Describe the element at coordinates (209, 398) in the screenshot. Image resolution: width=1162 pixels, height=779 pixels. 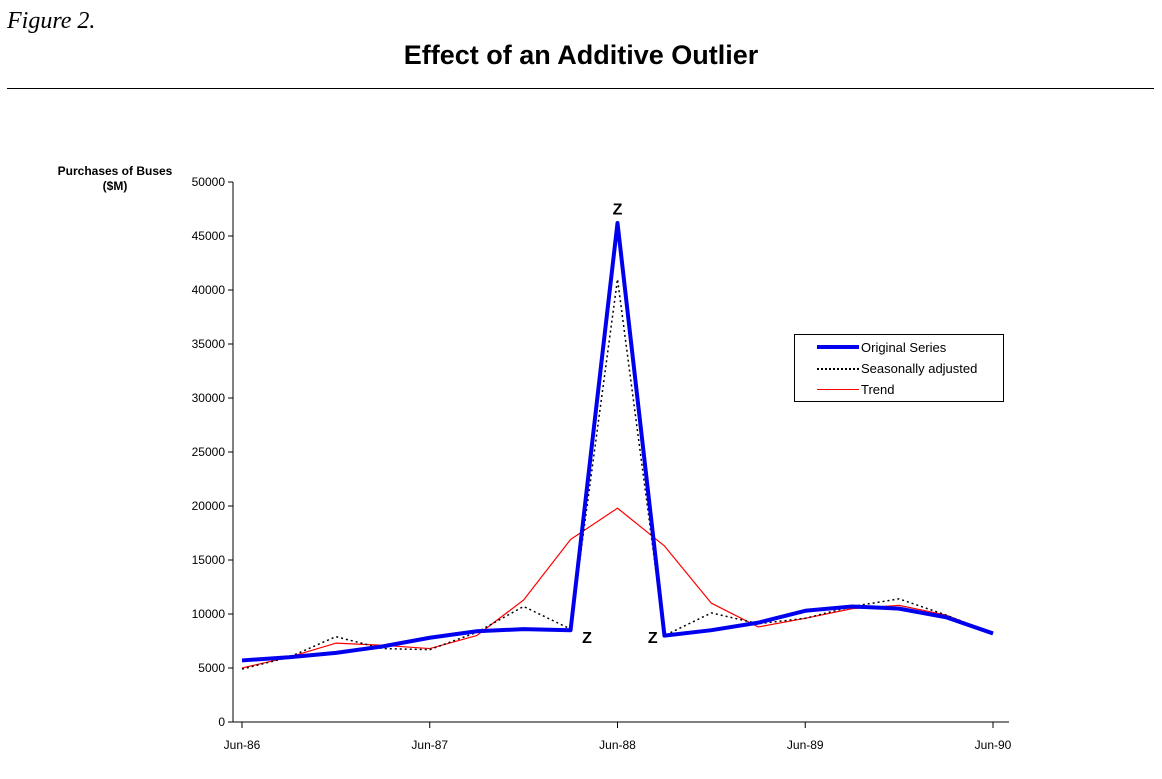
I see `y-tick-label: 30000` at that location.